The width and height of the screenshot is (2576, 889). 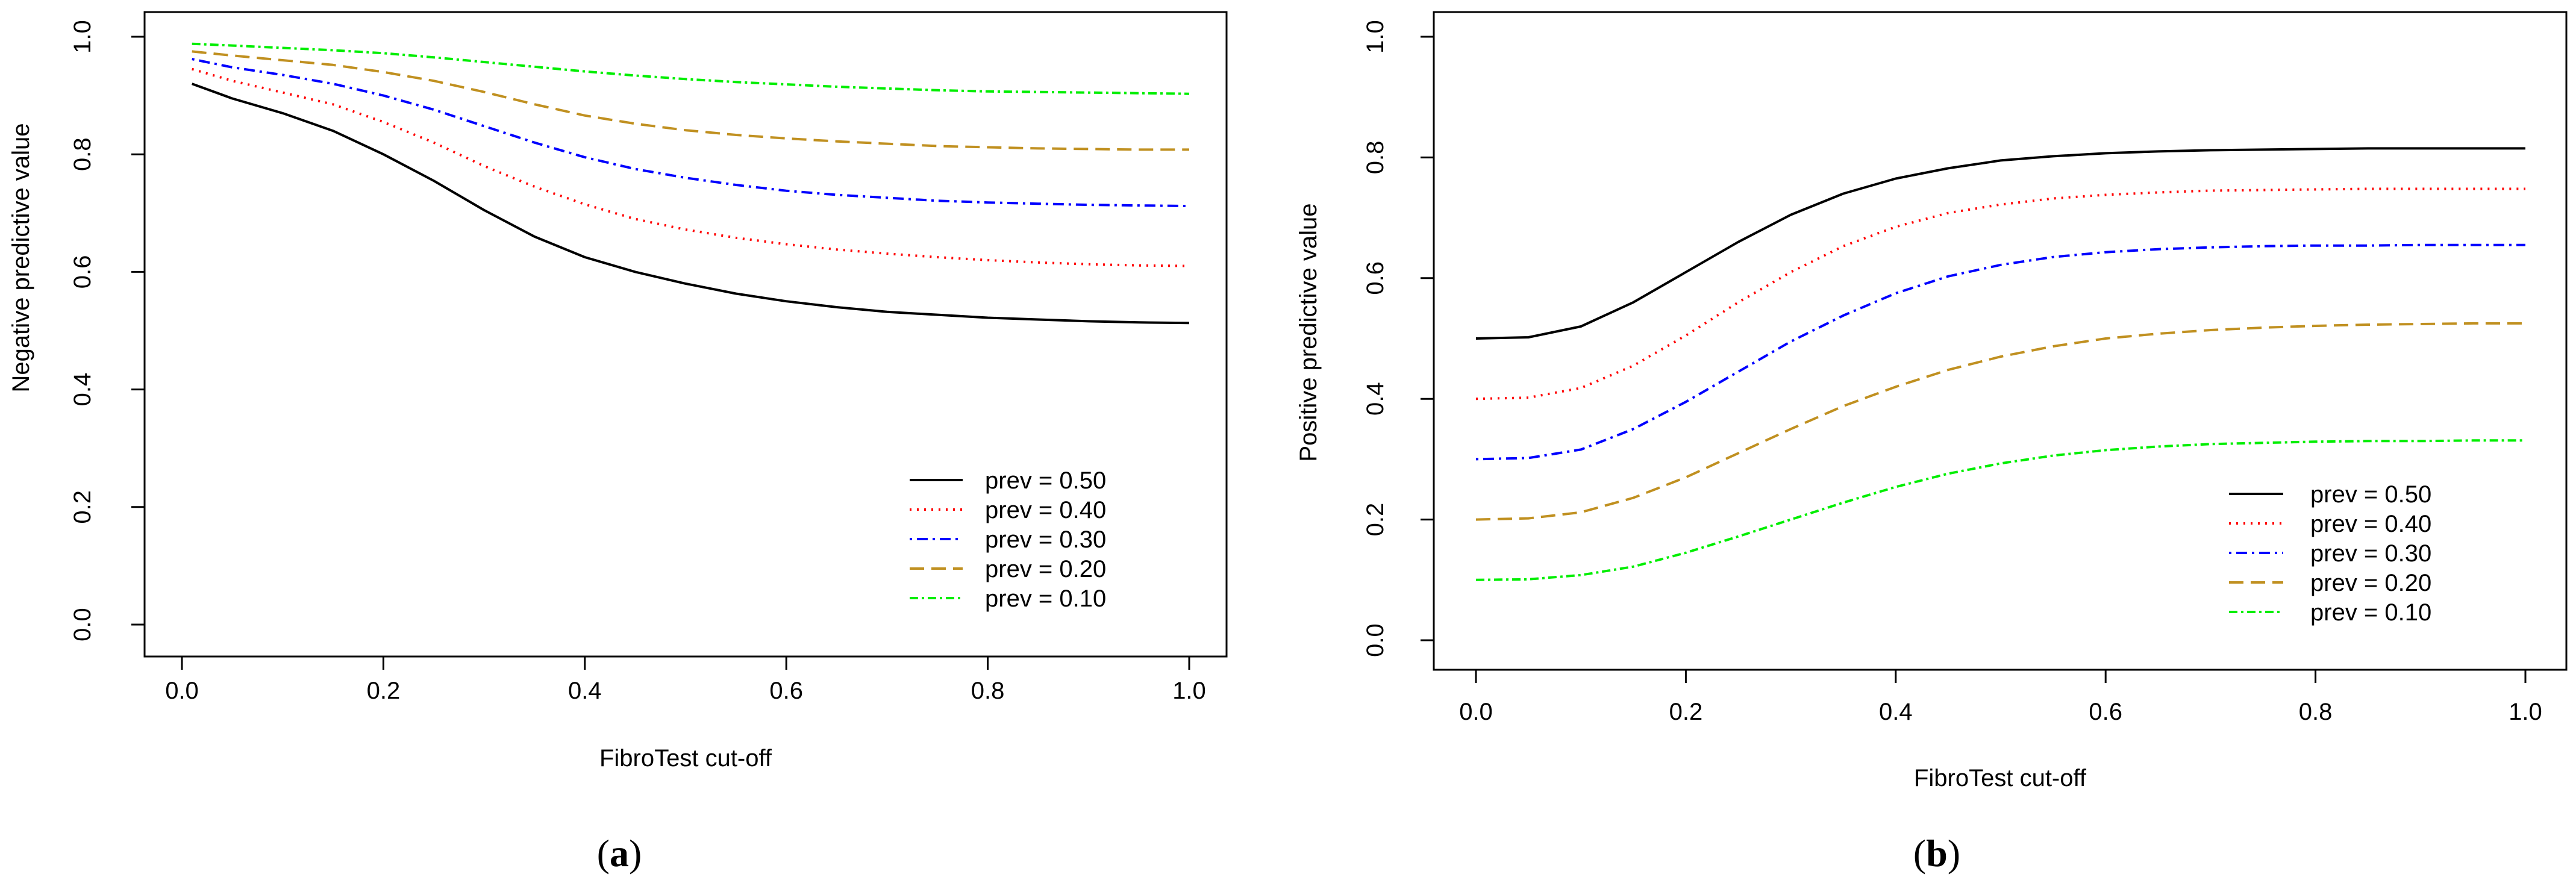 What do you see at coordinates (1309, 332) in the screenshot?
I see `y-axis-title: Positive predictive value` at bounding box center [1309, 332].